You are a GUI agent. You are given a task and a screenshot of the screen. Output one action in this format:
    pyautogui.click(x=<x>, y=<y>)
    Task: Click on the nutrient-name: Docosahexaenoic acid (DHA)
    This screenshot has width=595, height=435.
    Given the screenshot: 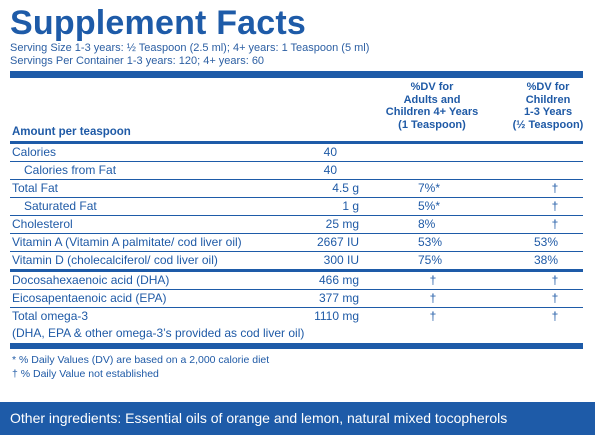 What is the action you would take?
    pyautogui.click(x=91, y=280)
    